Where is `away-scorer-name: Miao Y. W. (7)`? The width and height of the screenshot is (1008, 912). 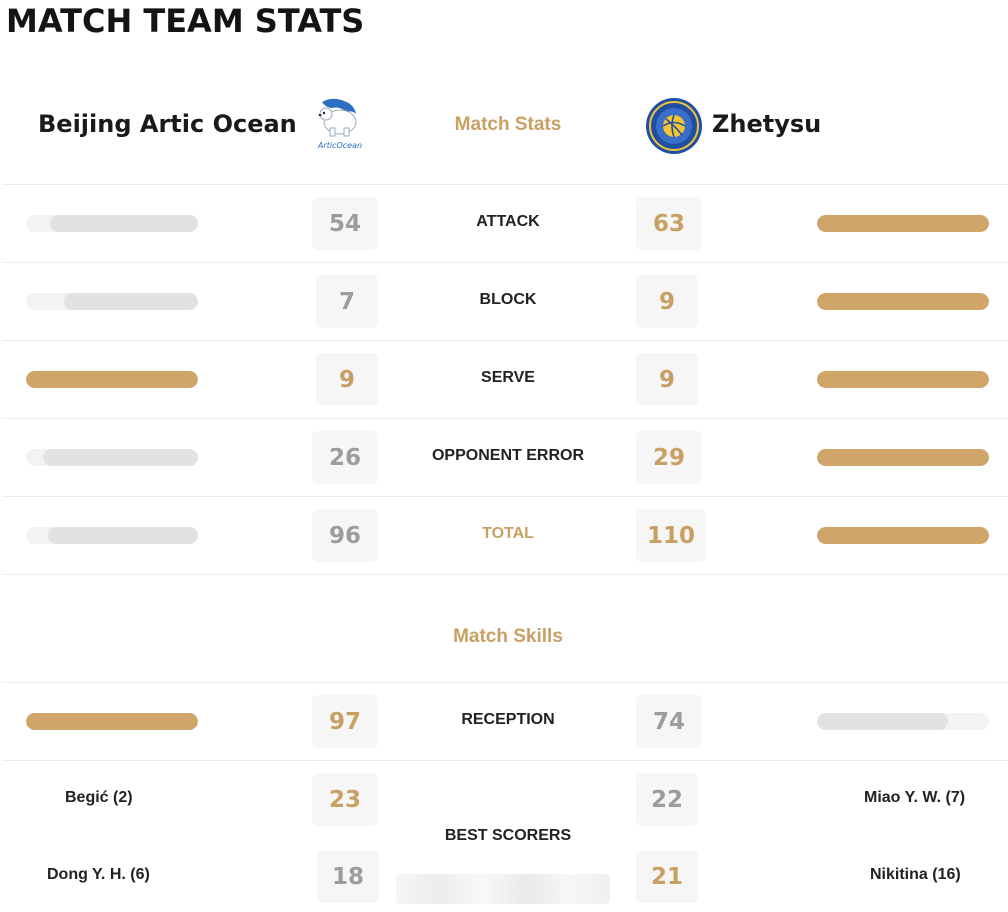
away-scorer-name: Miao Y. W. (7) is located at coordinates (915, 797).